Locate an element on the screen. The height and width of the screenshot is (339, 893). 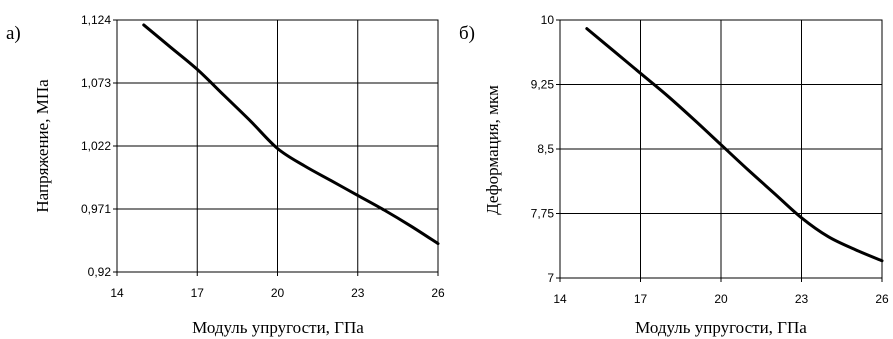
x-tick-label-a-0: 14 is located at coordinates (117, 293).